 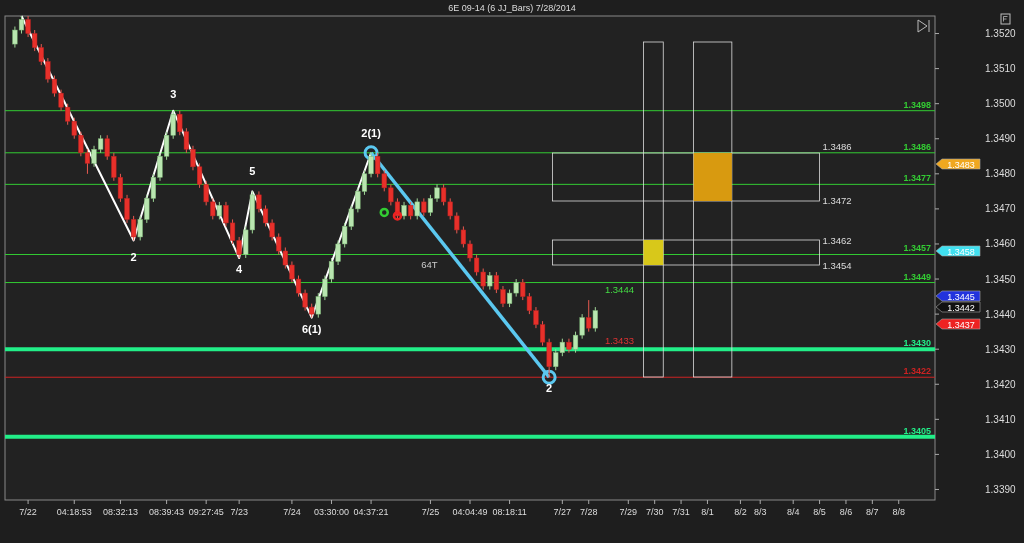 I want to click on x-tick-label: 8/4, so click(x=793, y=512).